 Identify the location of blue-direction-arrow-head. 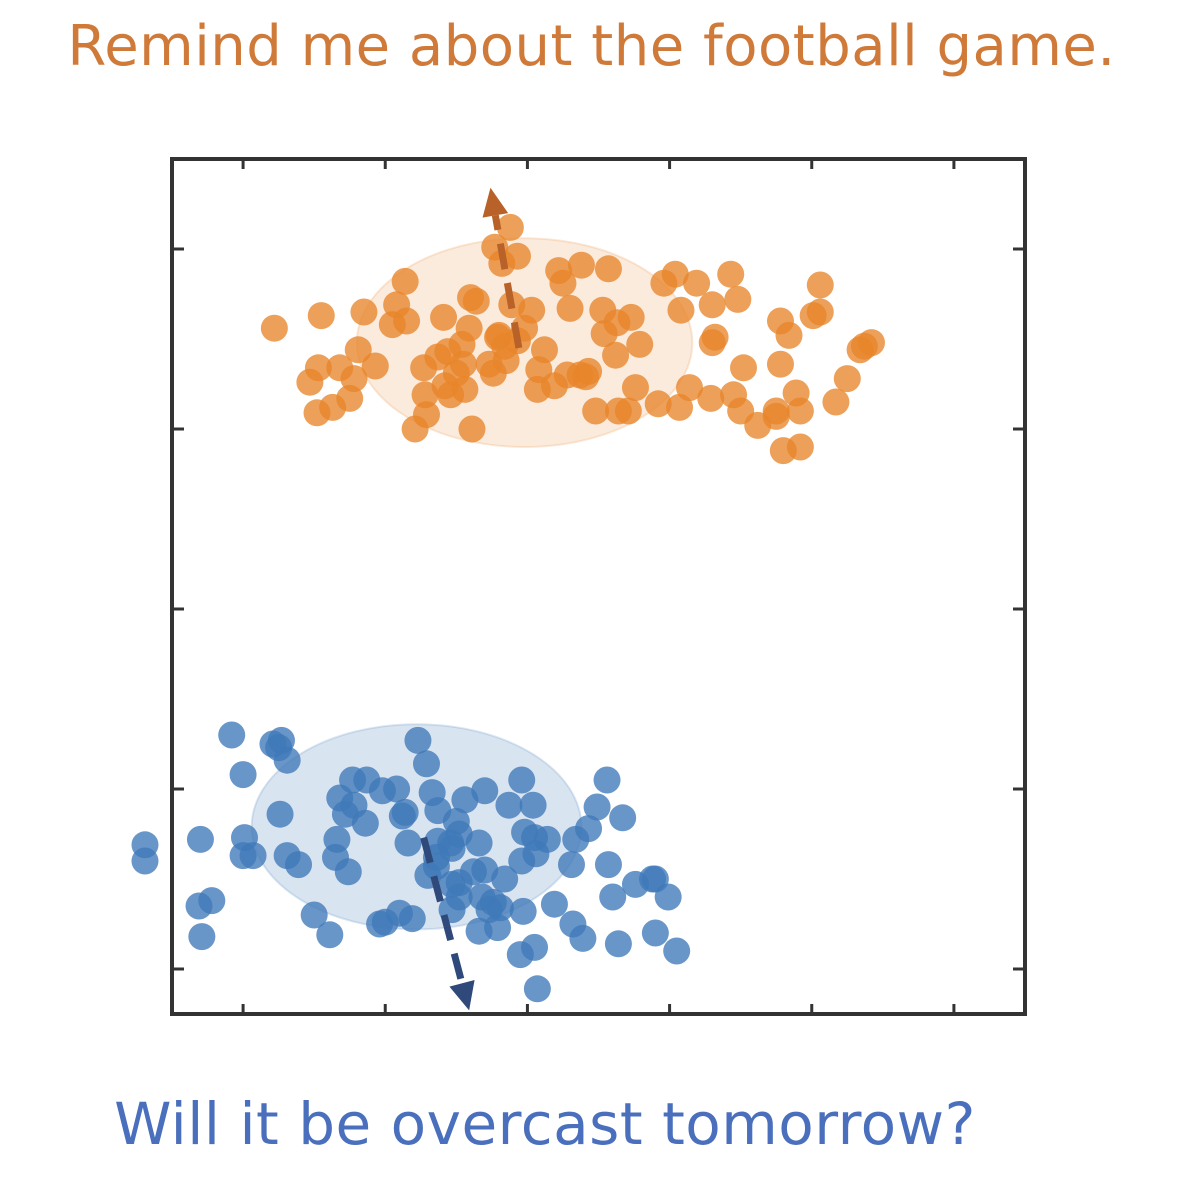
(462, 995).